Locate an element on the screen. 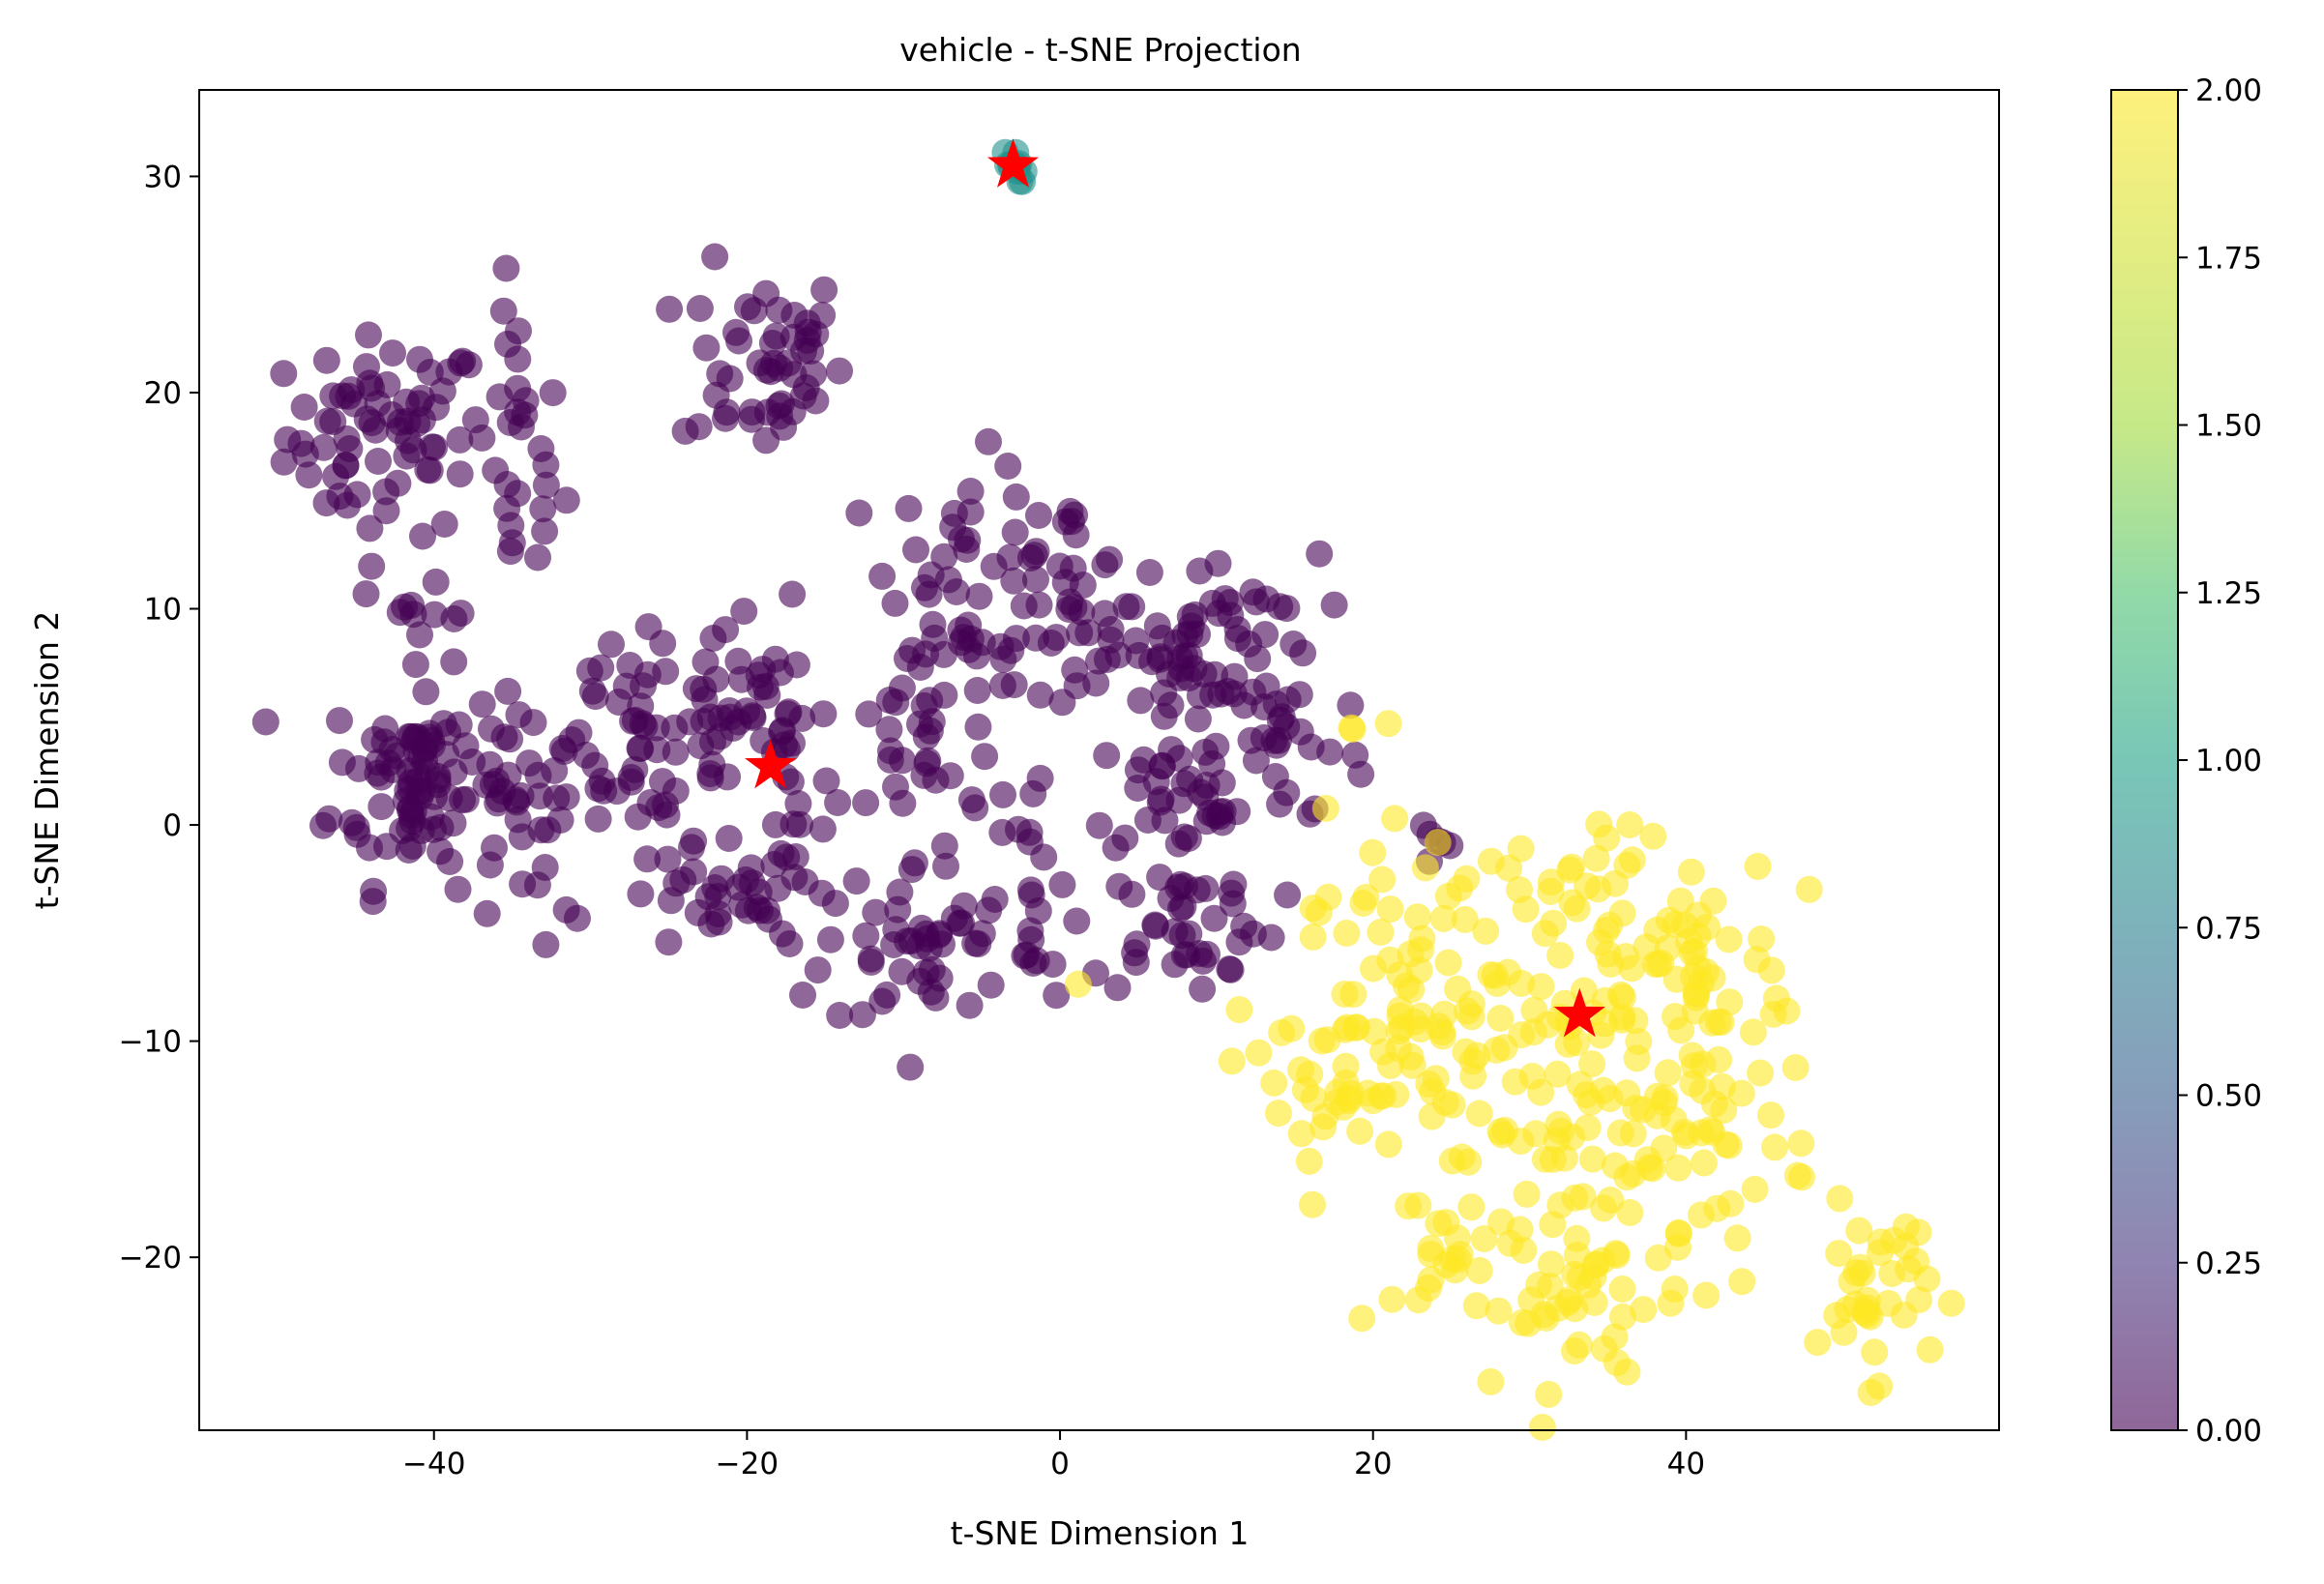  colorbar-tick-label: 0.50 is located at coordinates (2228, 1097).